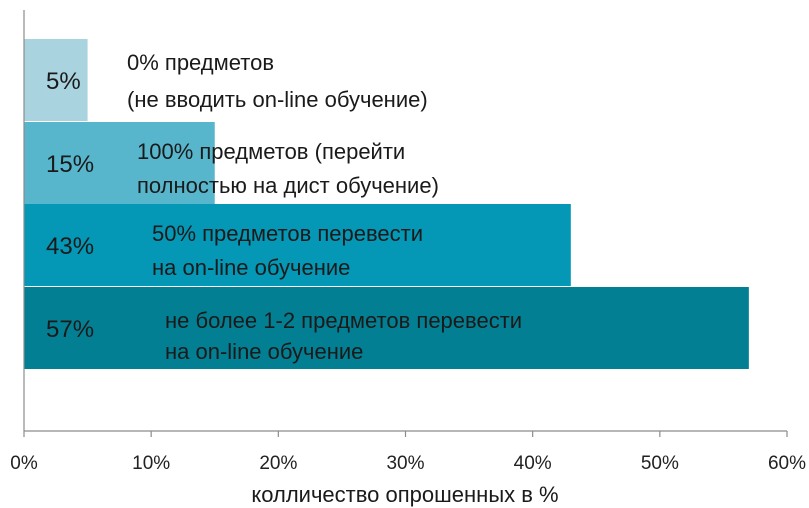 The width and height of the screenshot is (809, 508). Describe the element at coordinates (405, 463) in the screenshot. I see `x-tick-label-3: 30%` at that location.